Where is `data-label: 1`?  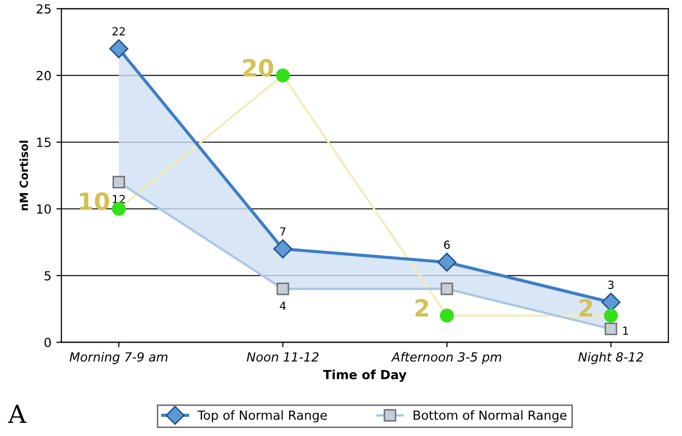
data-label: 1 is located at coordinates (625, 330).